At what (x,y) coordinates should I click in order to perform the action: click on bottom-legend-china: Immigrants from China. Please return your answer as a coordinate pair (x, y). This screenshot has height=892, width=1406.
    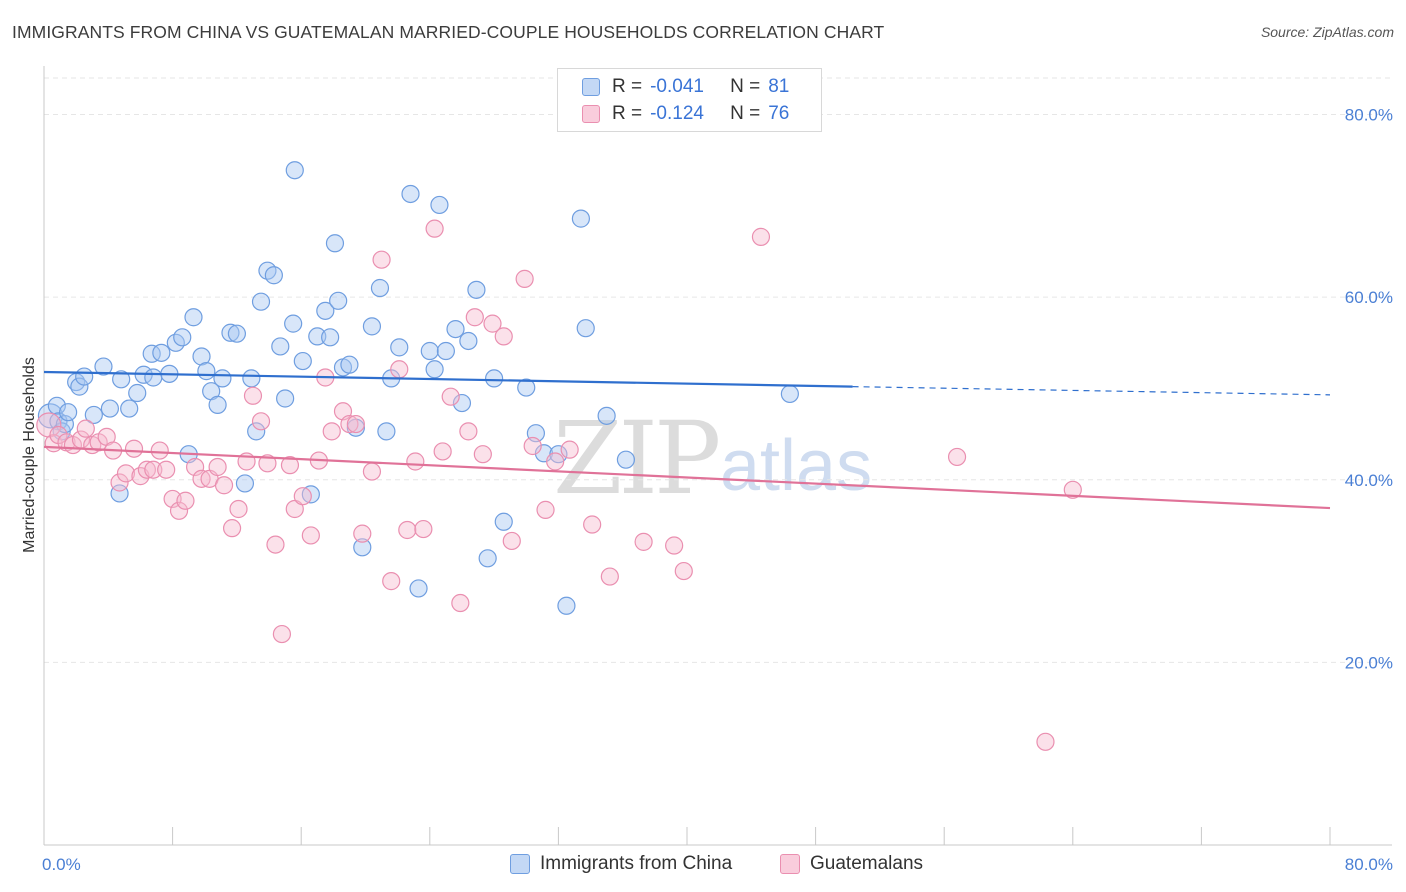
    Looking at the image, I should click on (621, 864).